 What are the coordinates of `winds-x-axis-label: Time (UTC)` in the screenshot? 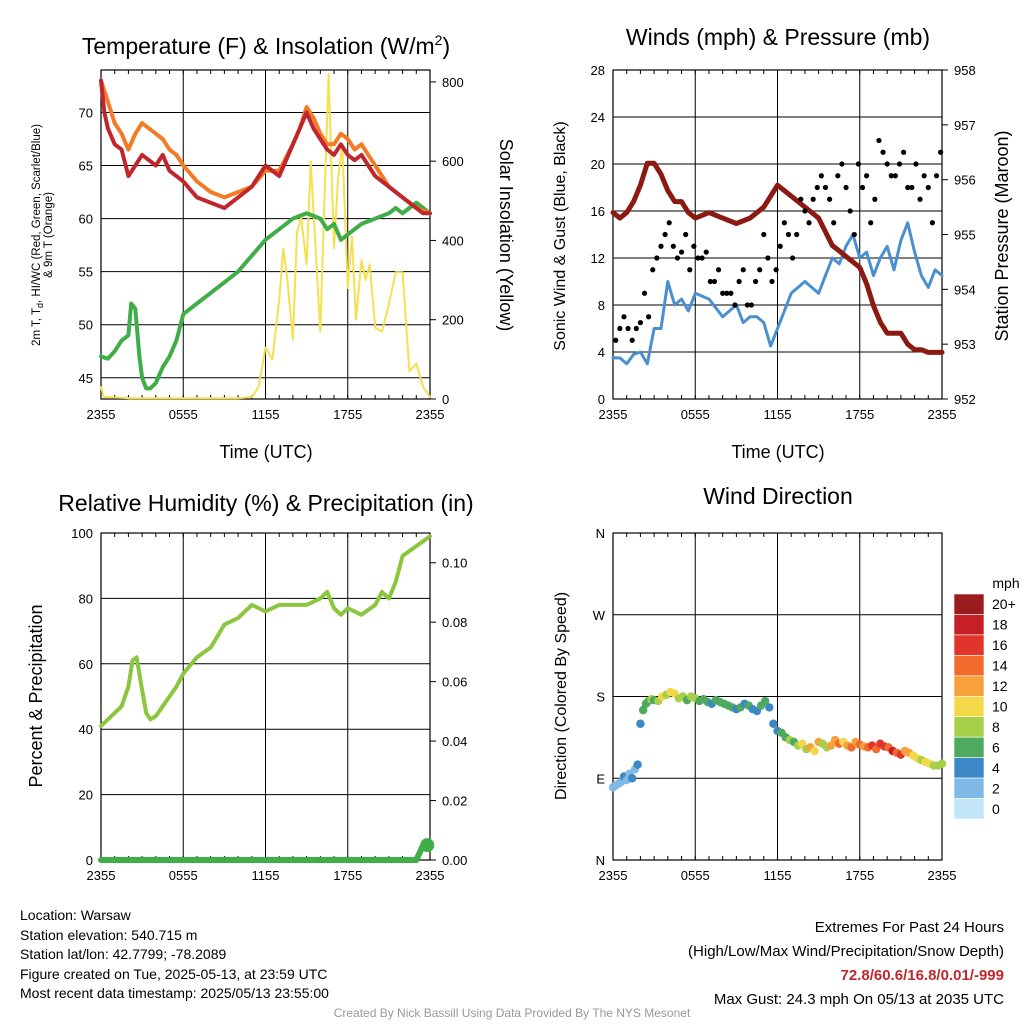 It's located at (777, 452).